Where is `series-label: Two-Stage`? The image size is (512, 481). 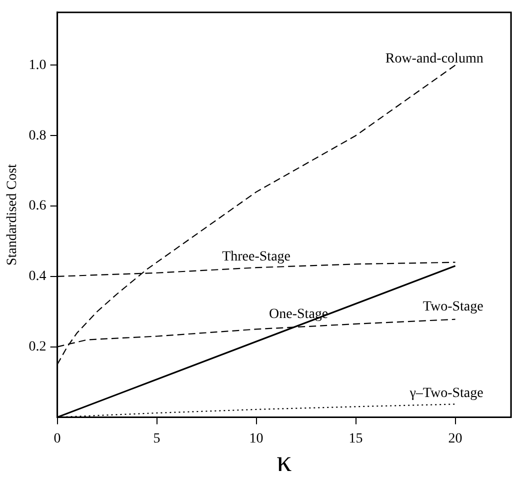
series-label: Two-Stage is located at coordinates (453, 307).